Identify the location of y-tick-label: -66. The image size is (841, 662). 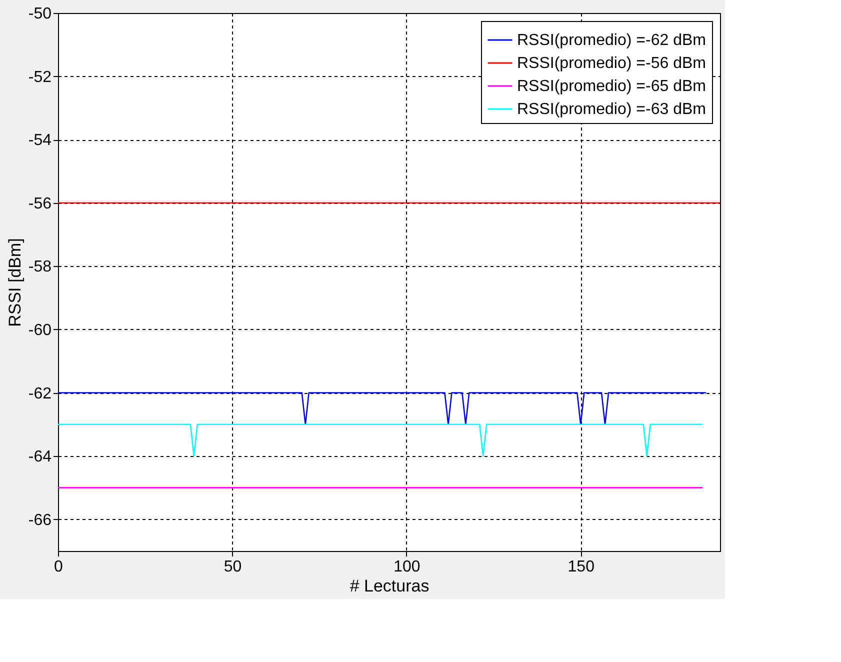
(40, 520).